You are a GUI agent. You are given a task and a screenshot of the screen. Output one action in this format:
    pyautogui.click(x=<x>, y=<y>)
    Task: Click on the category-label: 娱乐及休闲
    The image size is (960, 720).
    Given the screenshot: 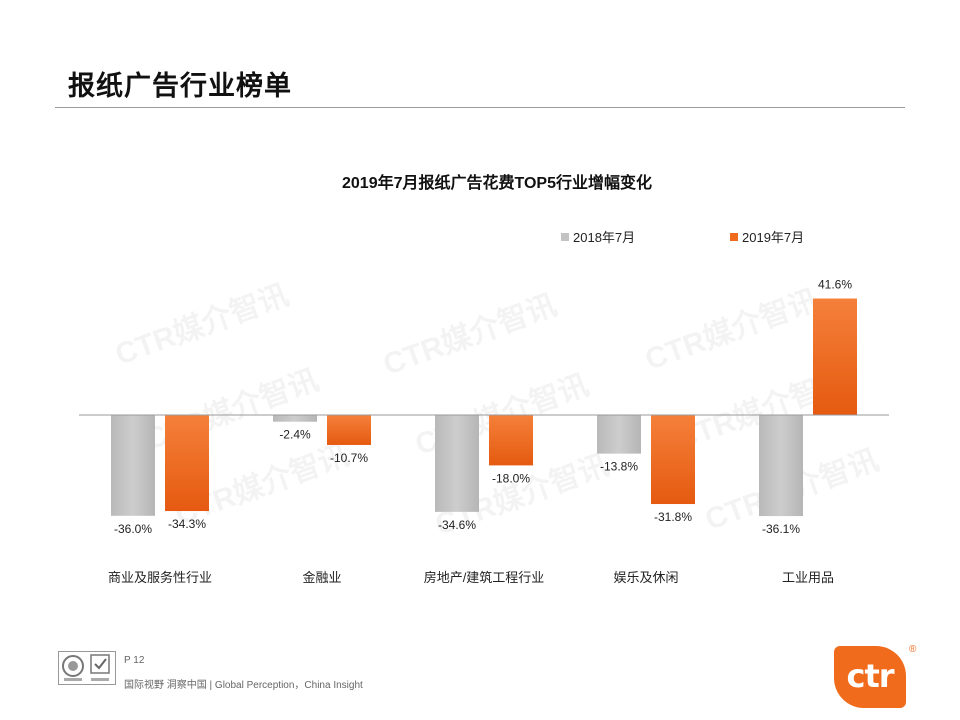 What is the action you would take?
    pyautogui.click(x=645, y=577)
    